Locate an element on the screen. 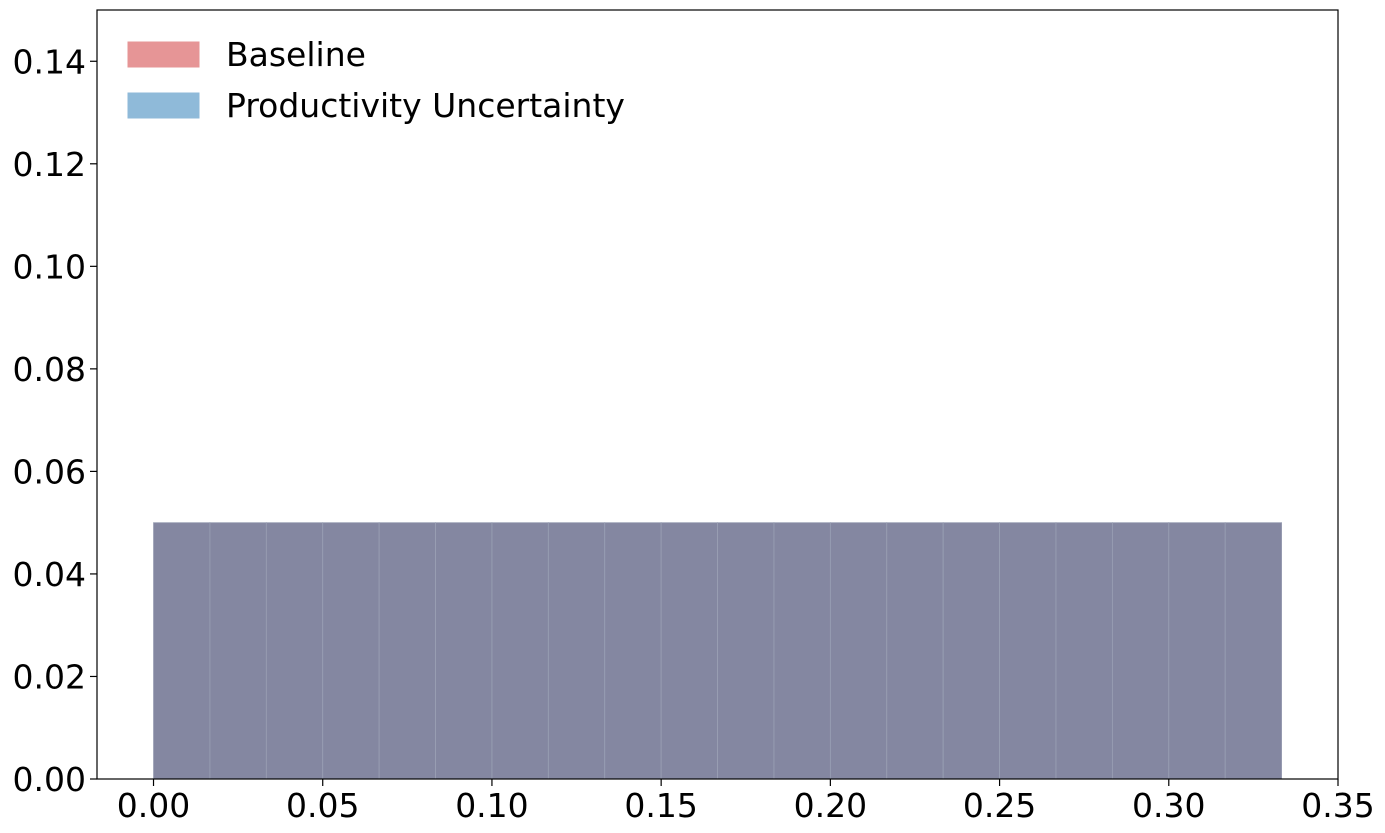 This screenshot has width=1385, height=833. x-tick-label: 0.00 is located at coordinates (153, 805).